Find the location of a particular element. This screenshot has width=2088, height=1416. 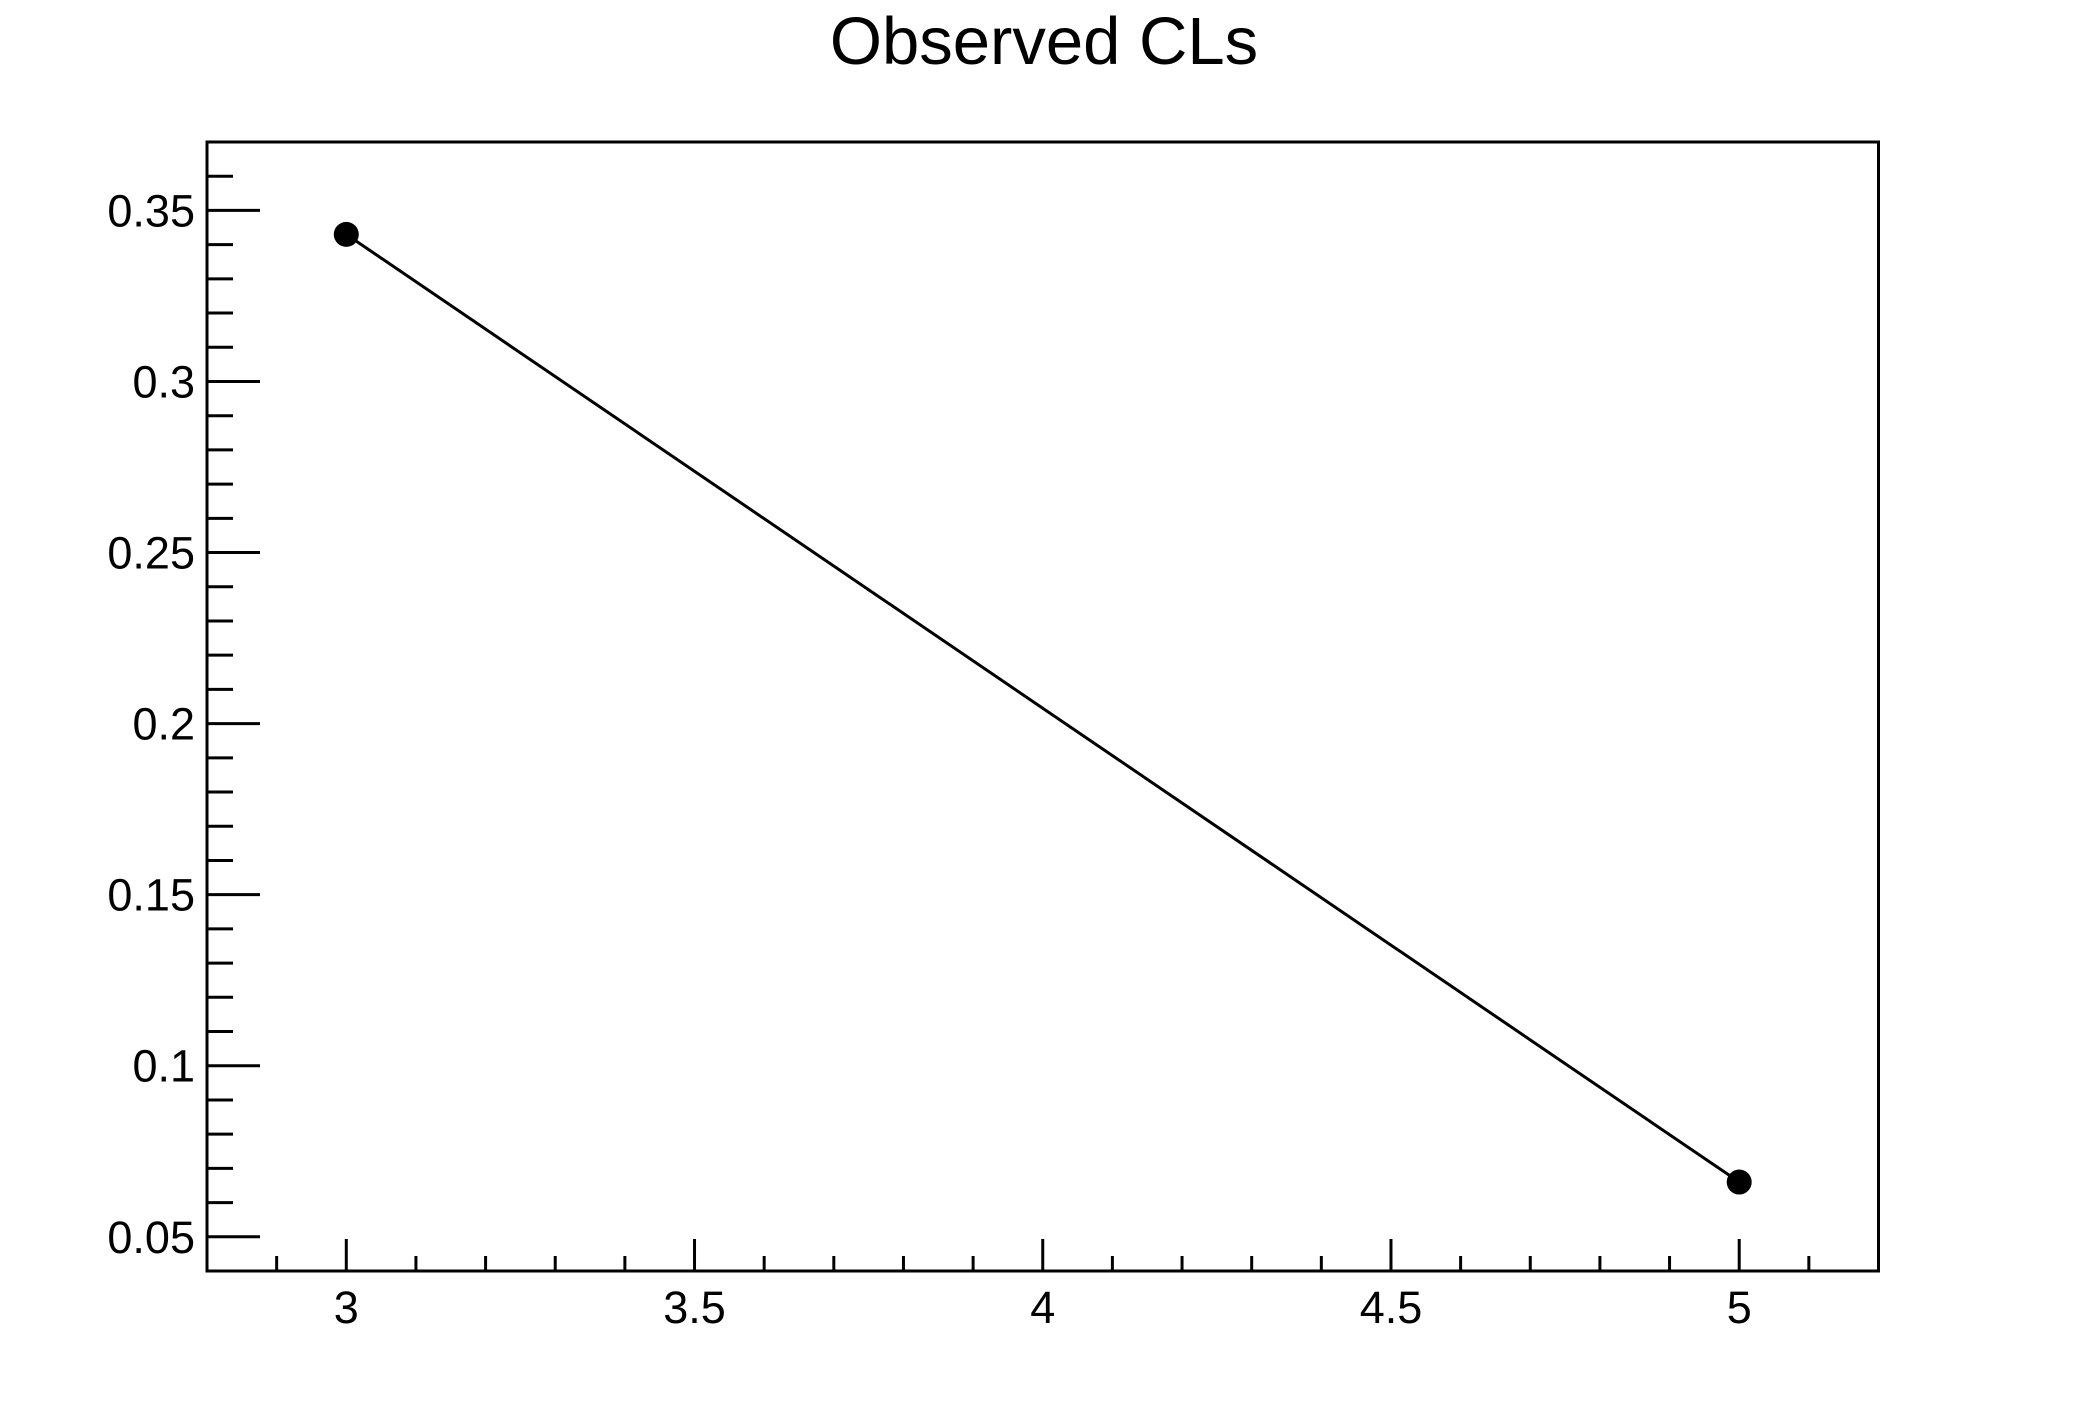

x-axis-tick-label: 4.5 is located at coordinates (1391, 1307).